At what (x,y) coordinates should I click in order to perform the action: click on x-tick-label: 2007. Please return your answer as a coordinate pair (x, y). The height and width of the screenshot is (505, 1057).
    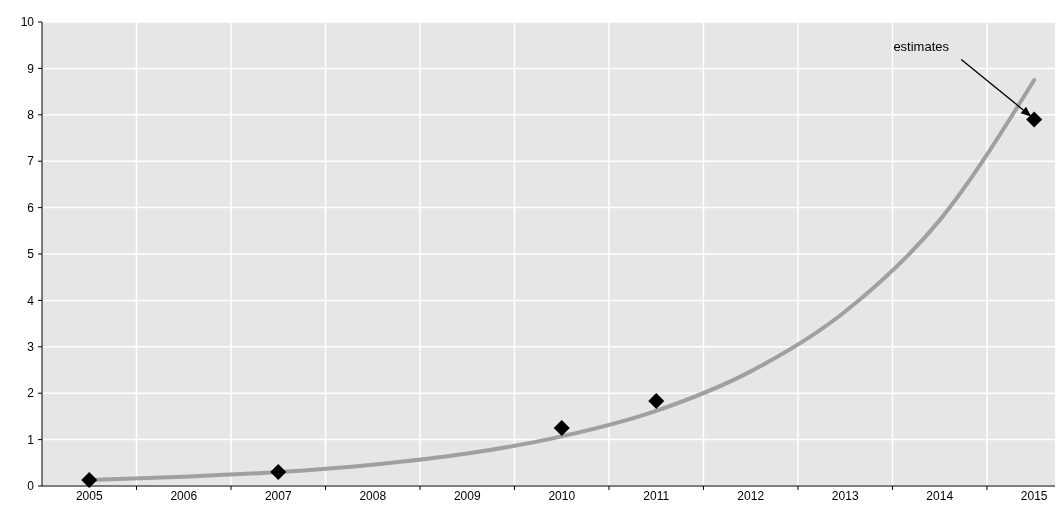
    Looking at the image, I should click on (278, 496).